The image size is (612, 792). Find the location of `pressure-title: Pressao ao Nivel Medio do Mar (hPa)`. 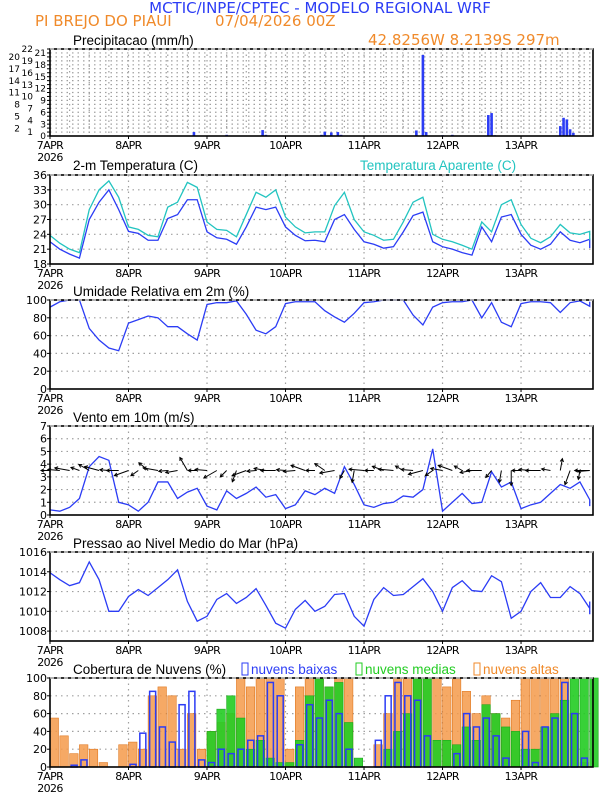

pressure-title: Pressao ao Nivel Medio do Mar (hPa) is located at coordinates (185, 543).